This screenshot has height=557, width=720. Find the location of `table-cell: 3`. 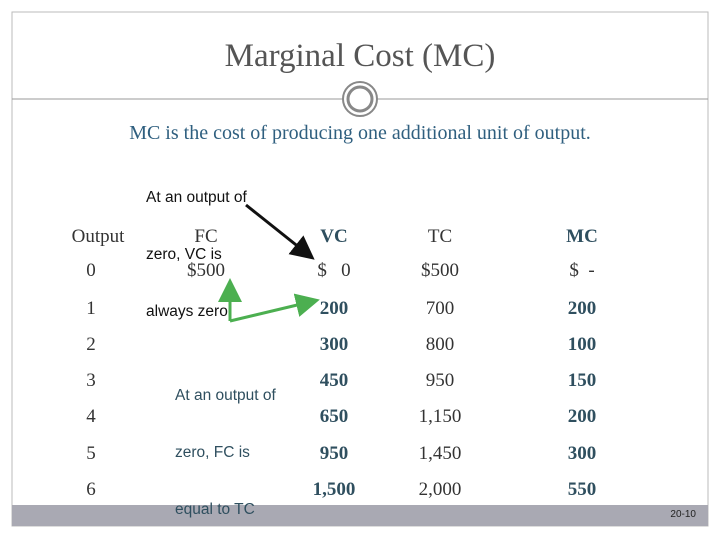

table-cell: 3 is located at coordinates (91, 380).